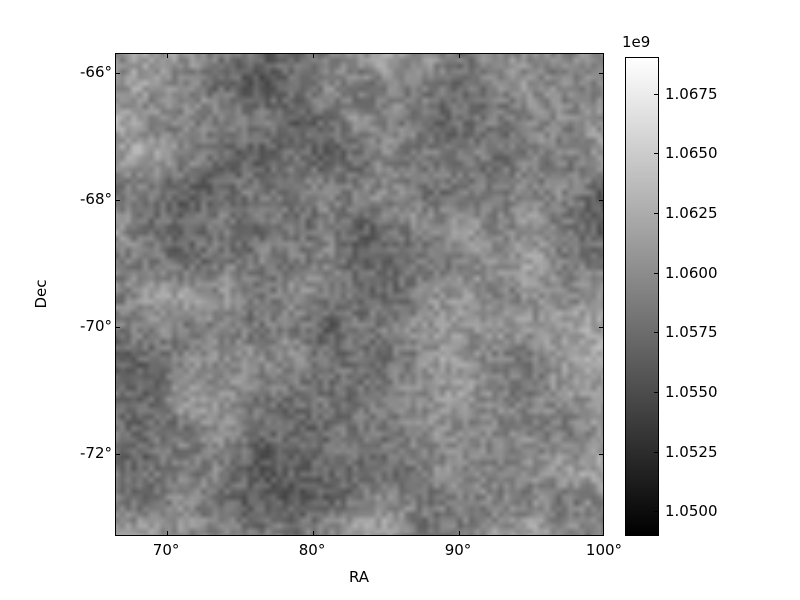 This screenshot has width=800, height=600. Describe the element at coordinates (359, 577) in the screenshot. I see `x-axis-label: RA` at that location.